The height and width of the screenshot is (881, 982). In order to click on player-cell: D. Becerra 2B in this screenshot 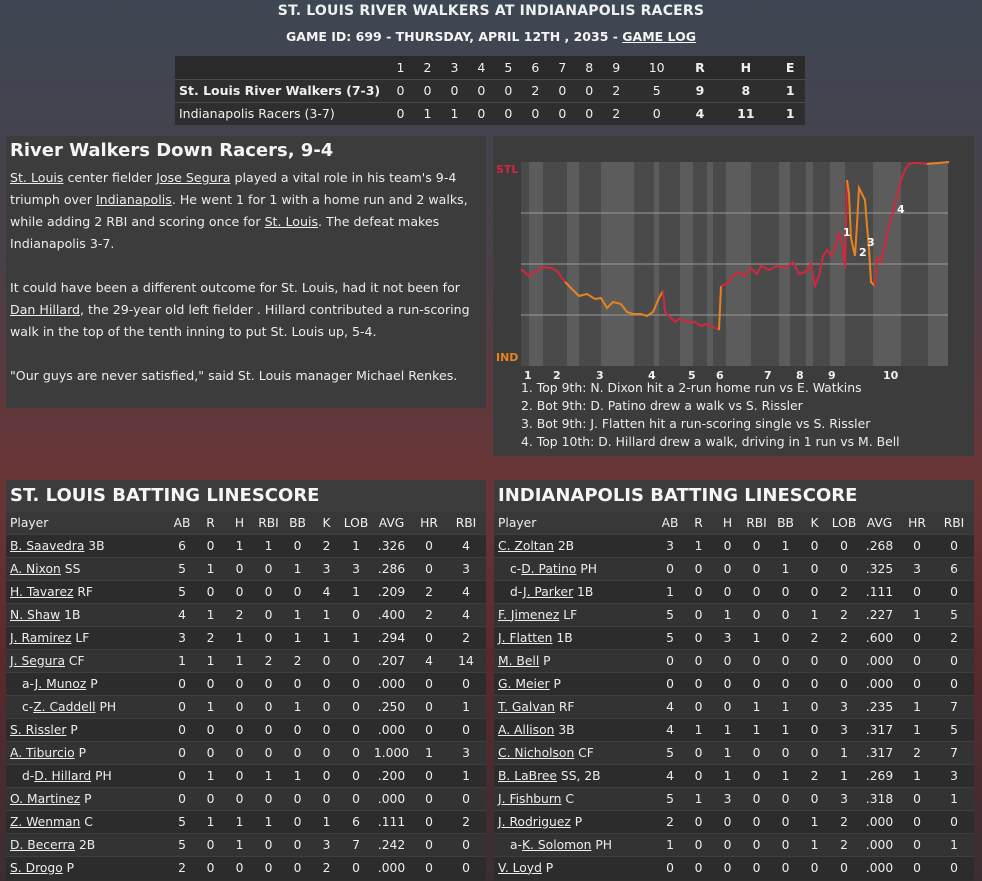, I will do `click(87, 844)`.